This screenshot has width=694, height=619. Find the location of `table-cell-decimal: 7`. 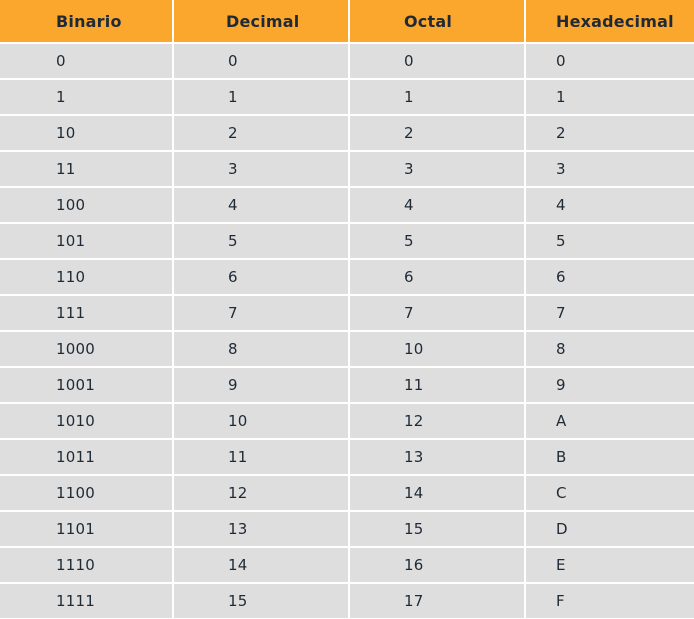

table-cell-decimal: 7 is located at coordinates (261, 313).